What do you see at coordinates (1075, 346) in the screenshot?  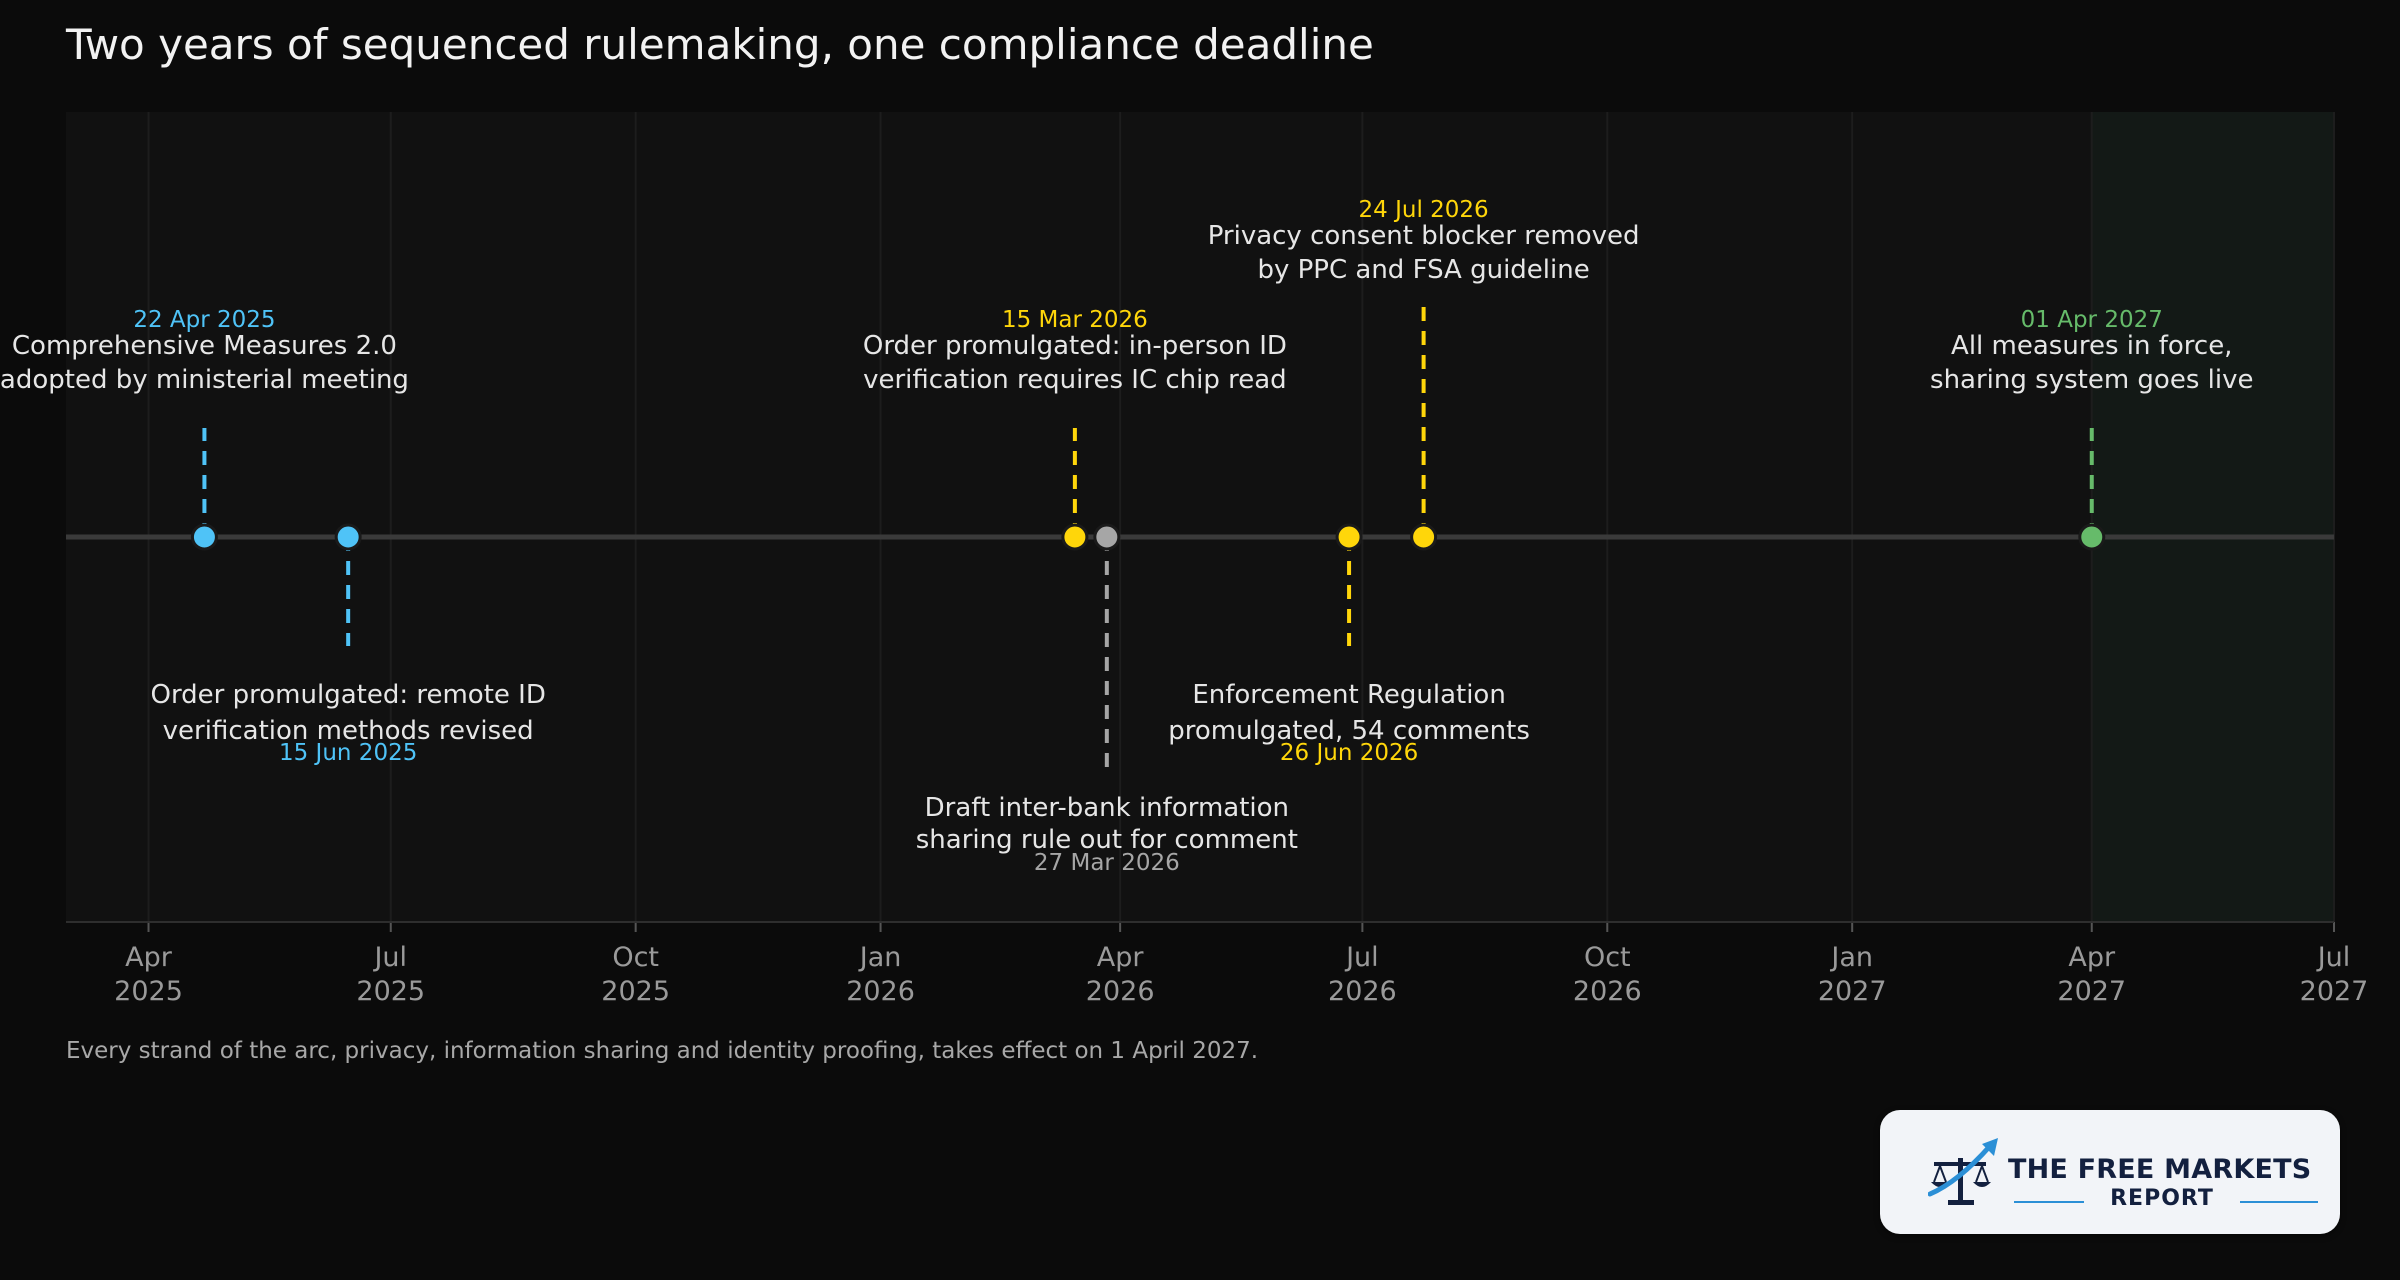 I see `event-description: Order promulgated: in-person ID` at bounding box center [1075, 346].